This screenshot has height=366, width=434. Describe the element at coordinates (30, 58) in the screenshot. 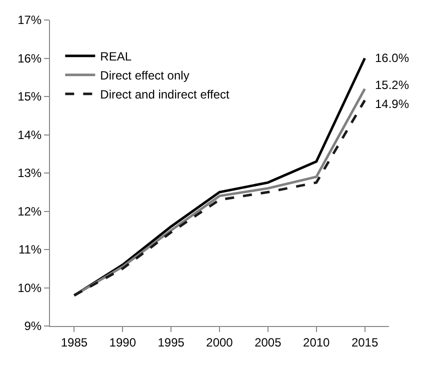

I see `y-tick-label: 16%` at that location.